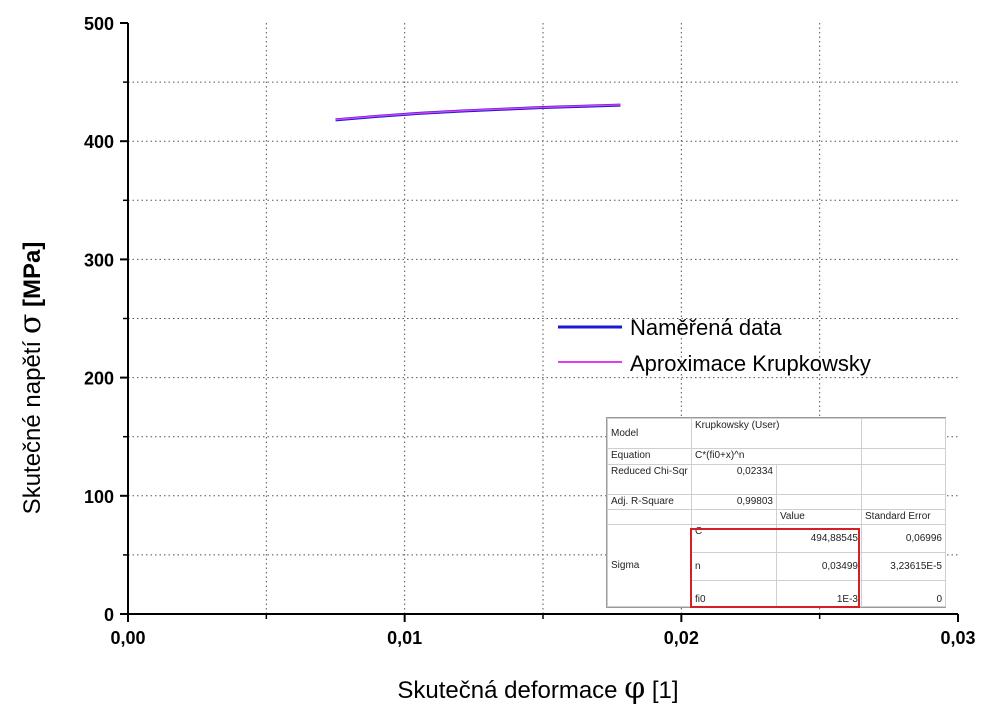  What do you see at coordinates (903, 517) in the screenshot?
I see `error-header: Standard Error` at bounding box center [903, 517].